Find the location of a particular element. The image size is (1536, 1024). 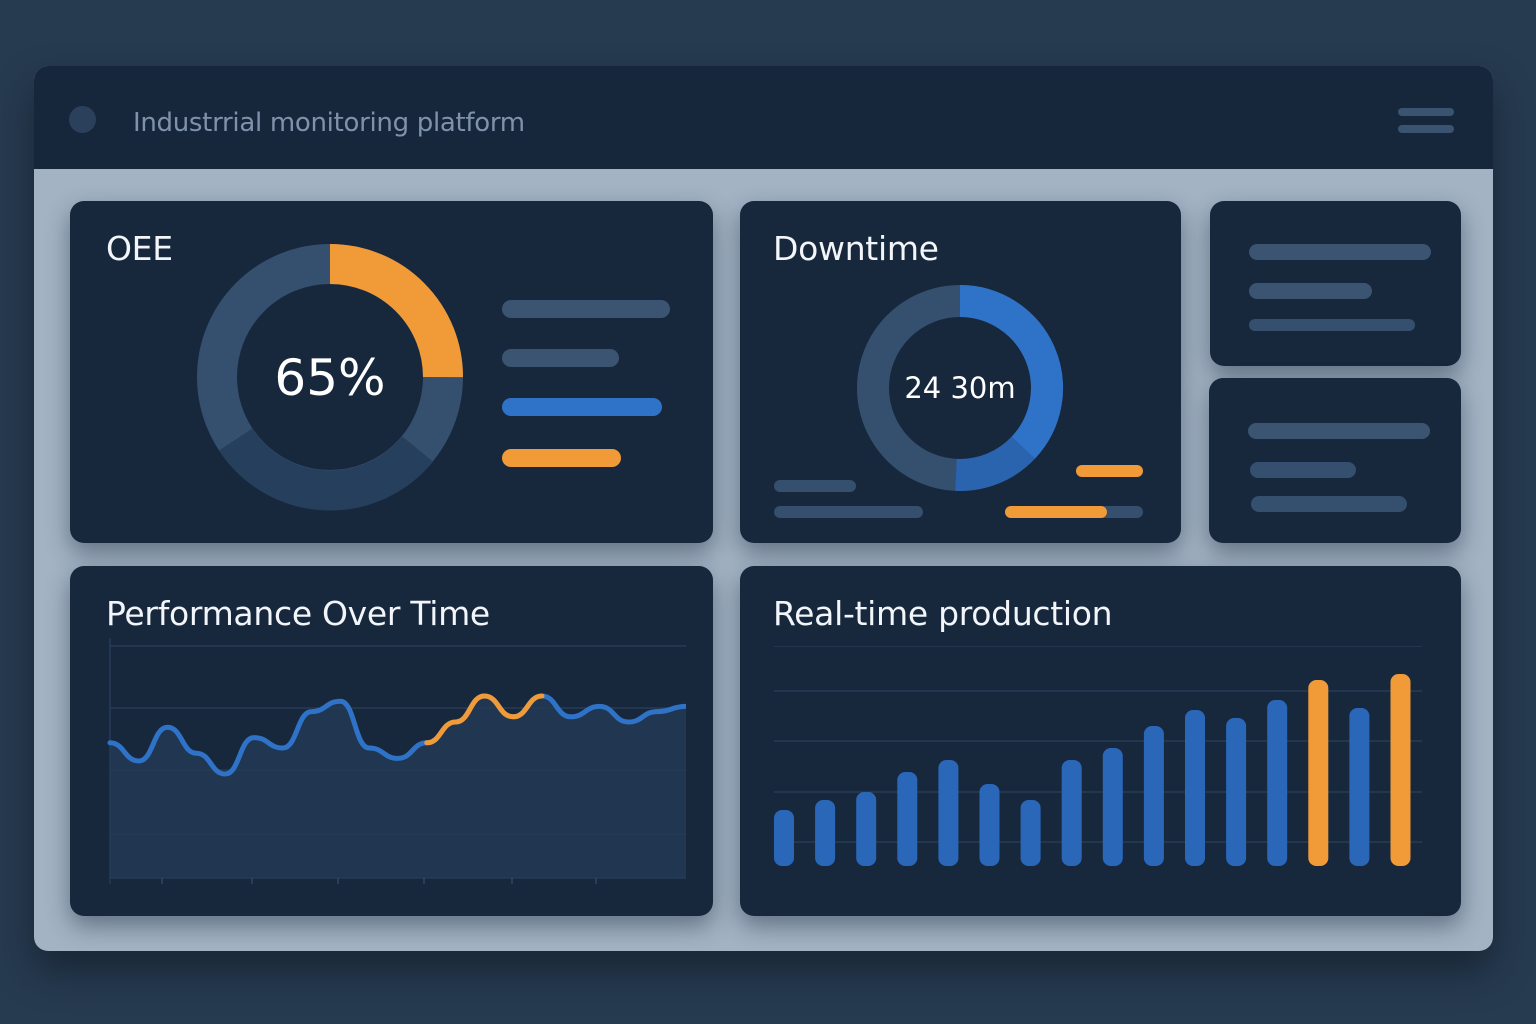

performance-area-fill is located at coordinates (398, 787).